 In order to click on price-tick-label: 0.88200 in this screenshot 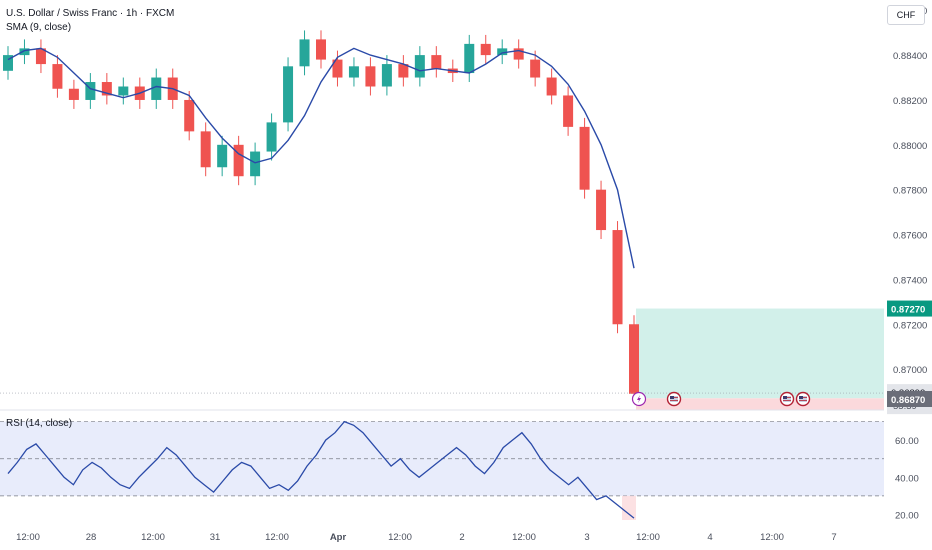, I will do `click(910, 101)`.